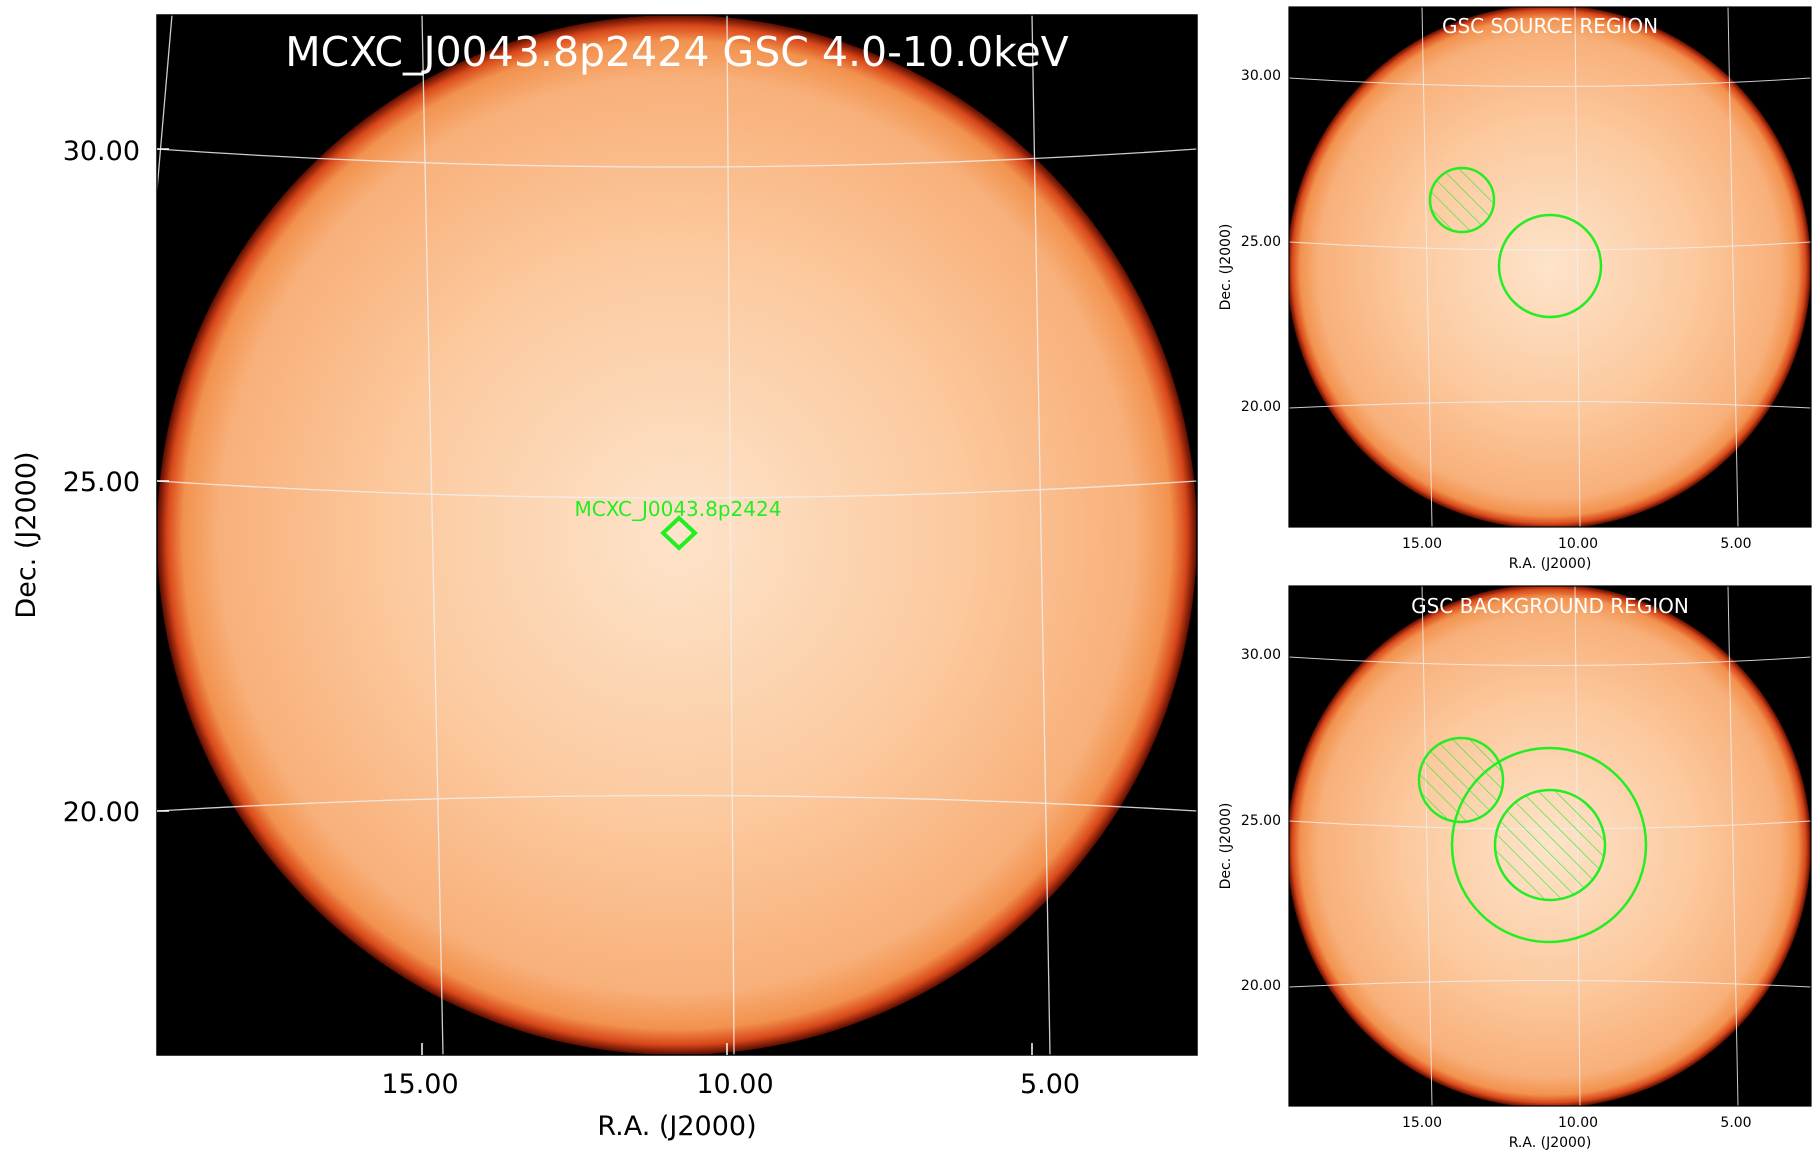 The image size is (1815, 1156). I want to click on background-xlabel: R.A. (J2000), so click(1550, 1143).